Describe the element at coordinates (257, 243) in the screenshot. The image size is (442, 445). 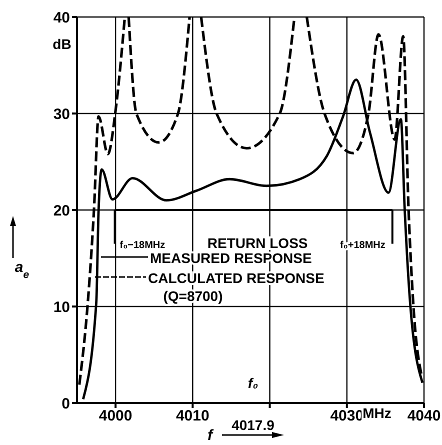
I see `ref-line-label: RETURN LOSS` at that location.